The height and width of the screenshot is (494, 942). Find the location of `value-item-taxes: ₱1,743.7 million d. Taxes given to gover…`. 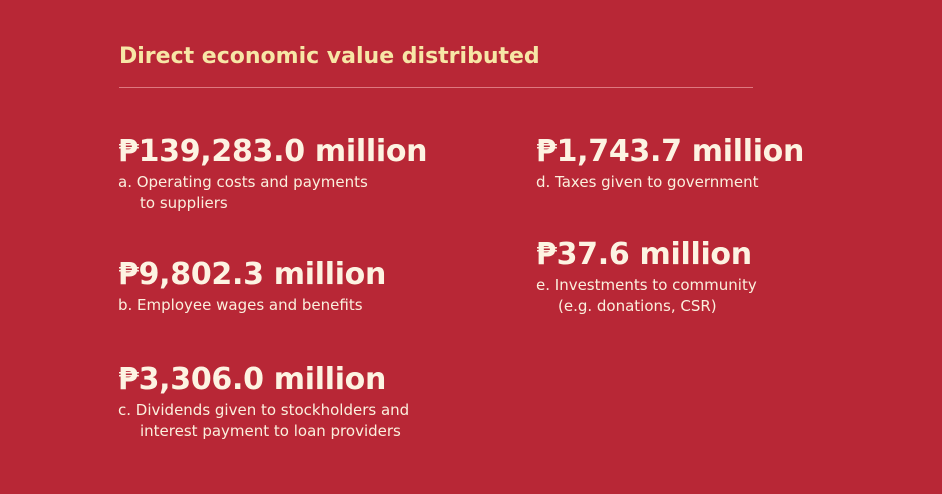

value-item-taxes: ₱1,743.7 million d. Taxes given to gover… is located at coordinates (670, 164).